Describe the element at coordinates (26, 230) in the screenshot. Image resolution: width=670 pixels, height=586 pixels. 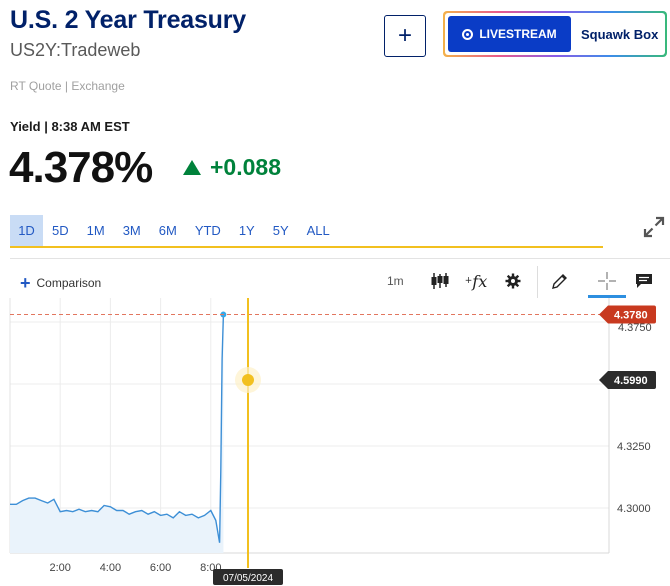
I see `range-tab-1d: 1D` at that location.